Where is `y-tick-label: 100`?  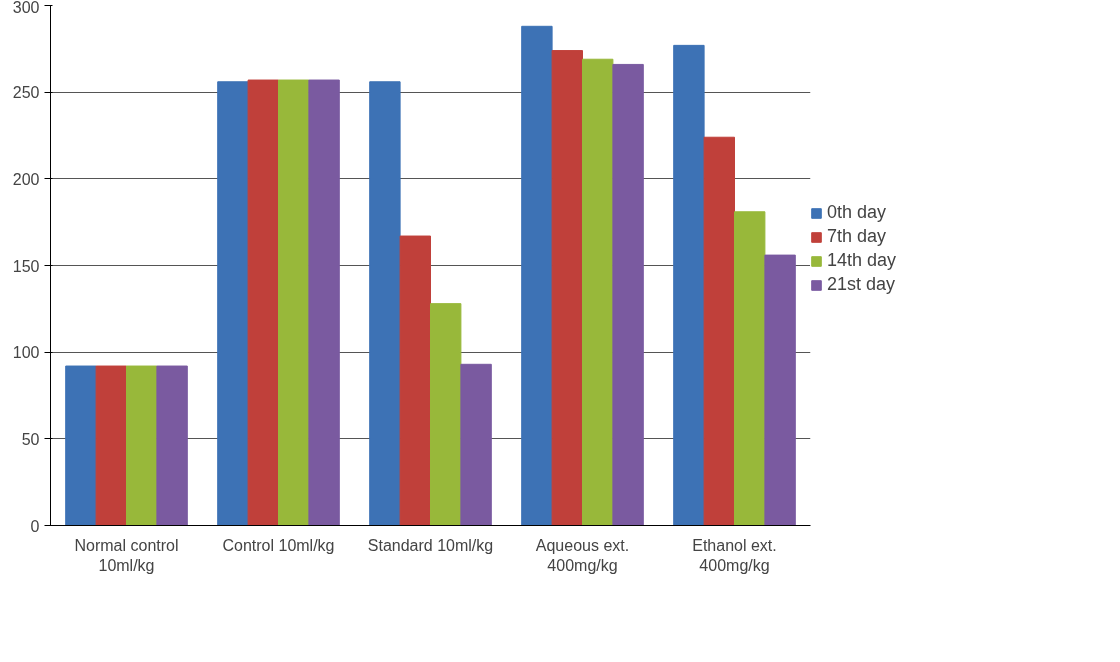 y-tick-label: 100 is located at coordinates (26, 353).